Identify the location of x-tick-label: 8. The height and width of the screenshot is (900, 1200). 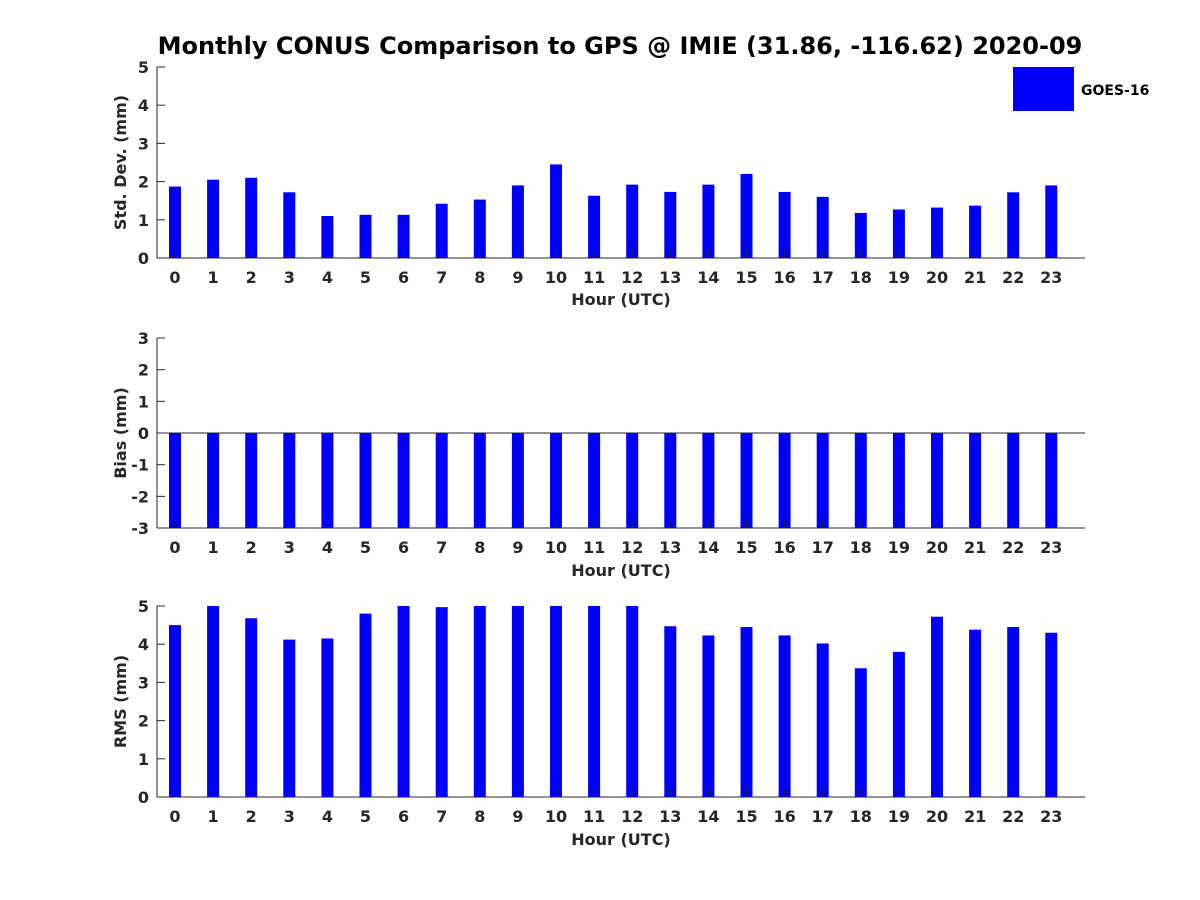
(479, 277).